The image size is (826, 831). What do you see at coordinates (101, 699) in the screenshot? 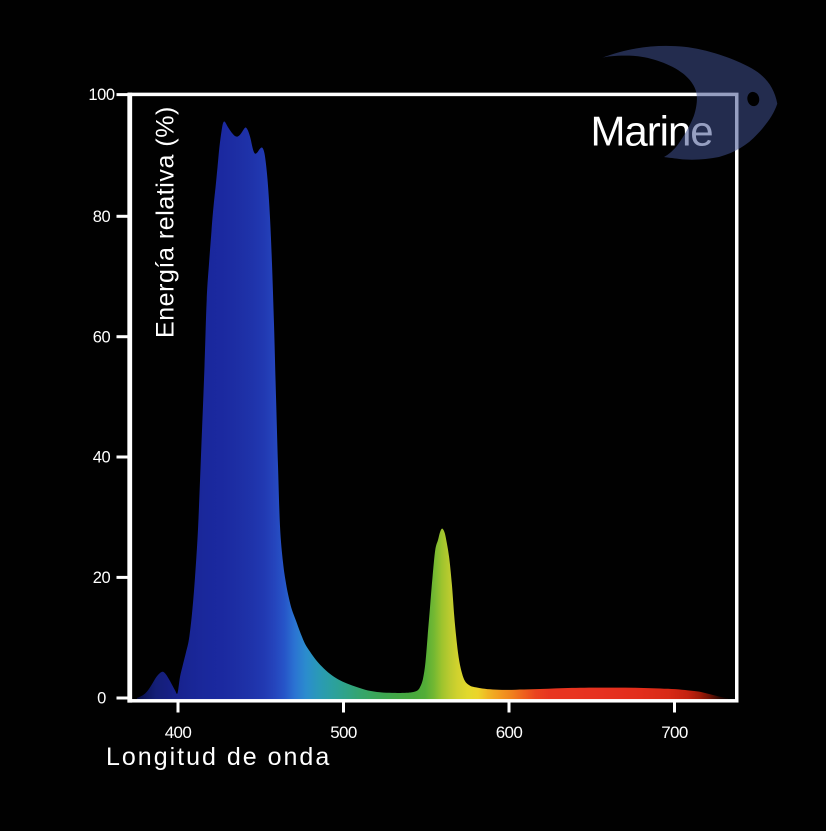
I see `svg-text: 0` at bounding box center [101, 699].